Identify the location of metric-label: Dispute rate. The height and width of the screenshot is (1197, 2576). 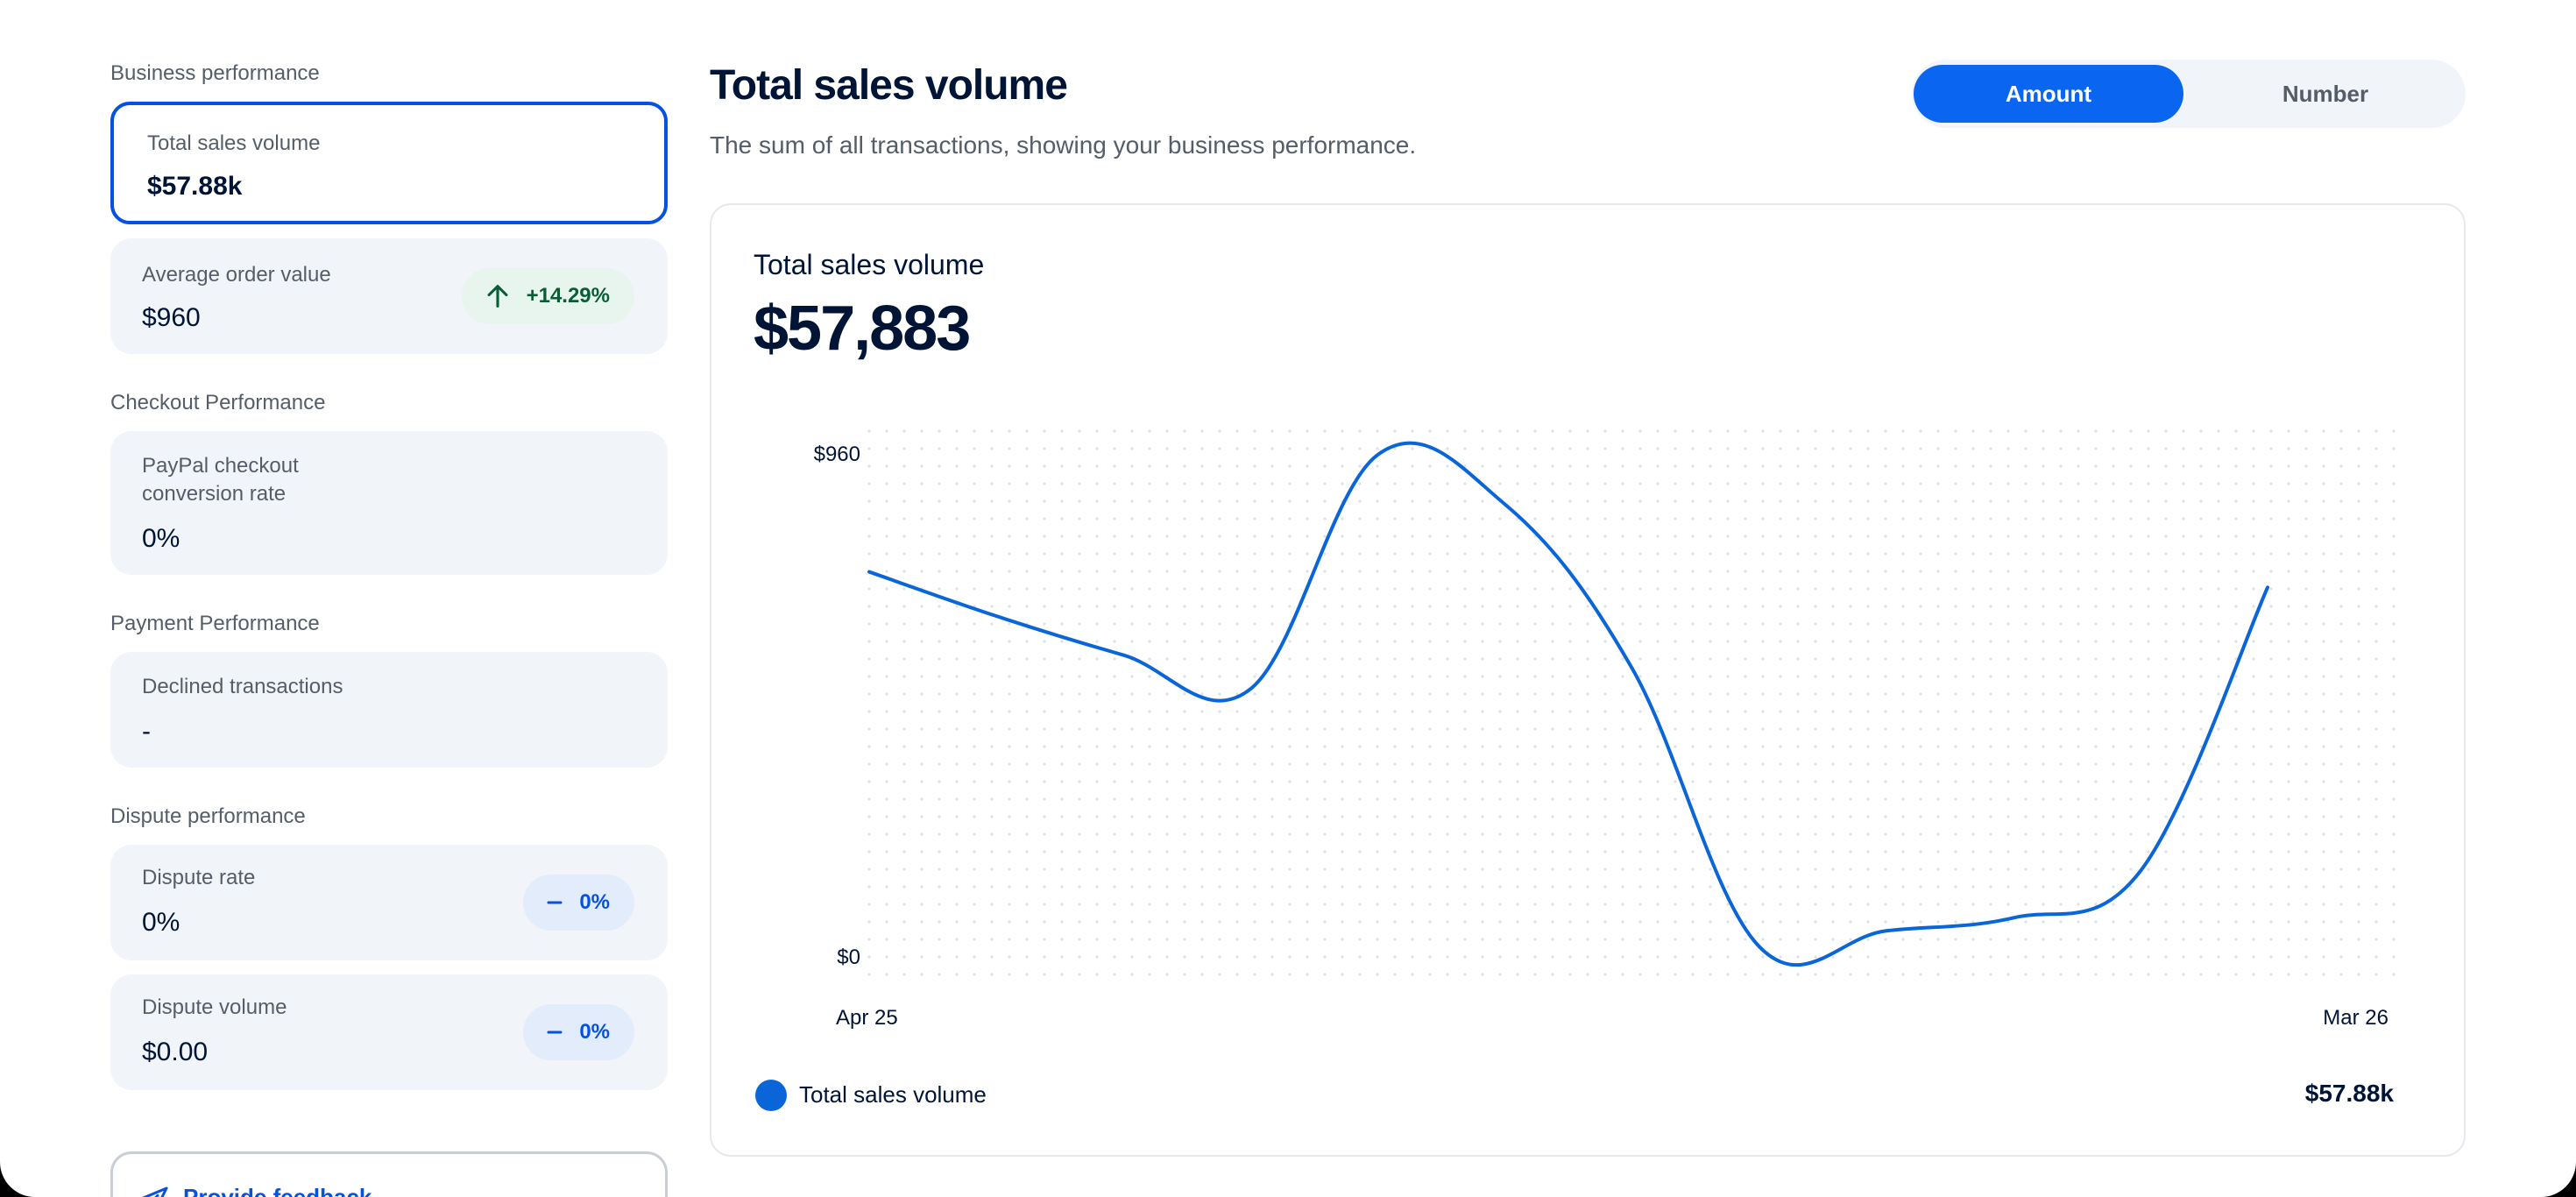
(199, 877).